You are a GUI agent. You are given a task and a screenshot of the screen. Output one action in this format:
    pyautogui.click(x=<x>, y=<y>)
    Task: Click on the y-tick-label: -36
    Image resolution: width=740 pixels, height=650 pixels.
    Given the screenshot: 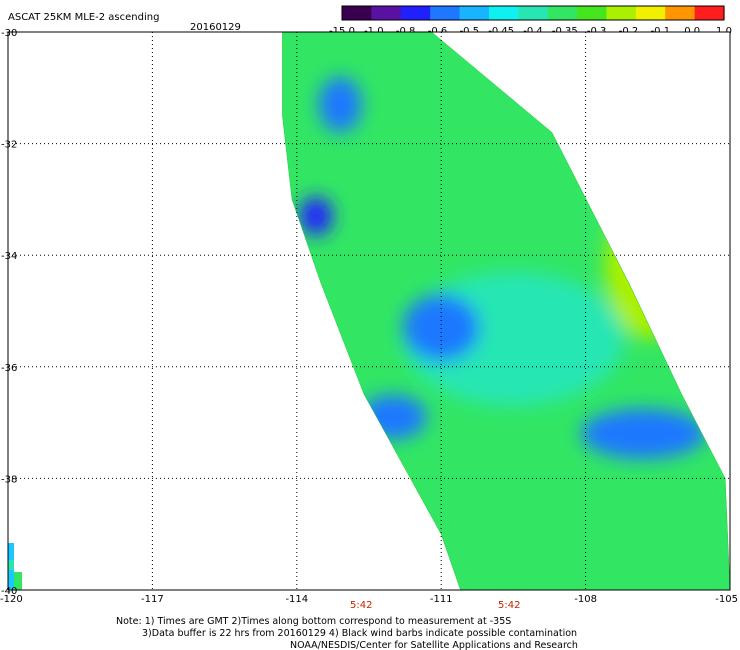 What is the action you would take?
    pyautogui.click(x=9, y=368)
    